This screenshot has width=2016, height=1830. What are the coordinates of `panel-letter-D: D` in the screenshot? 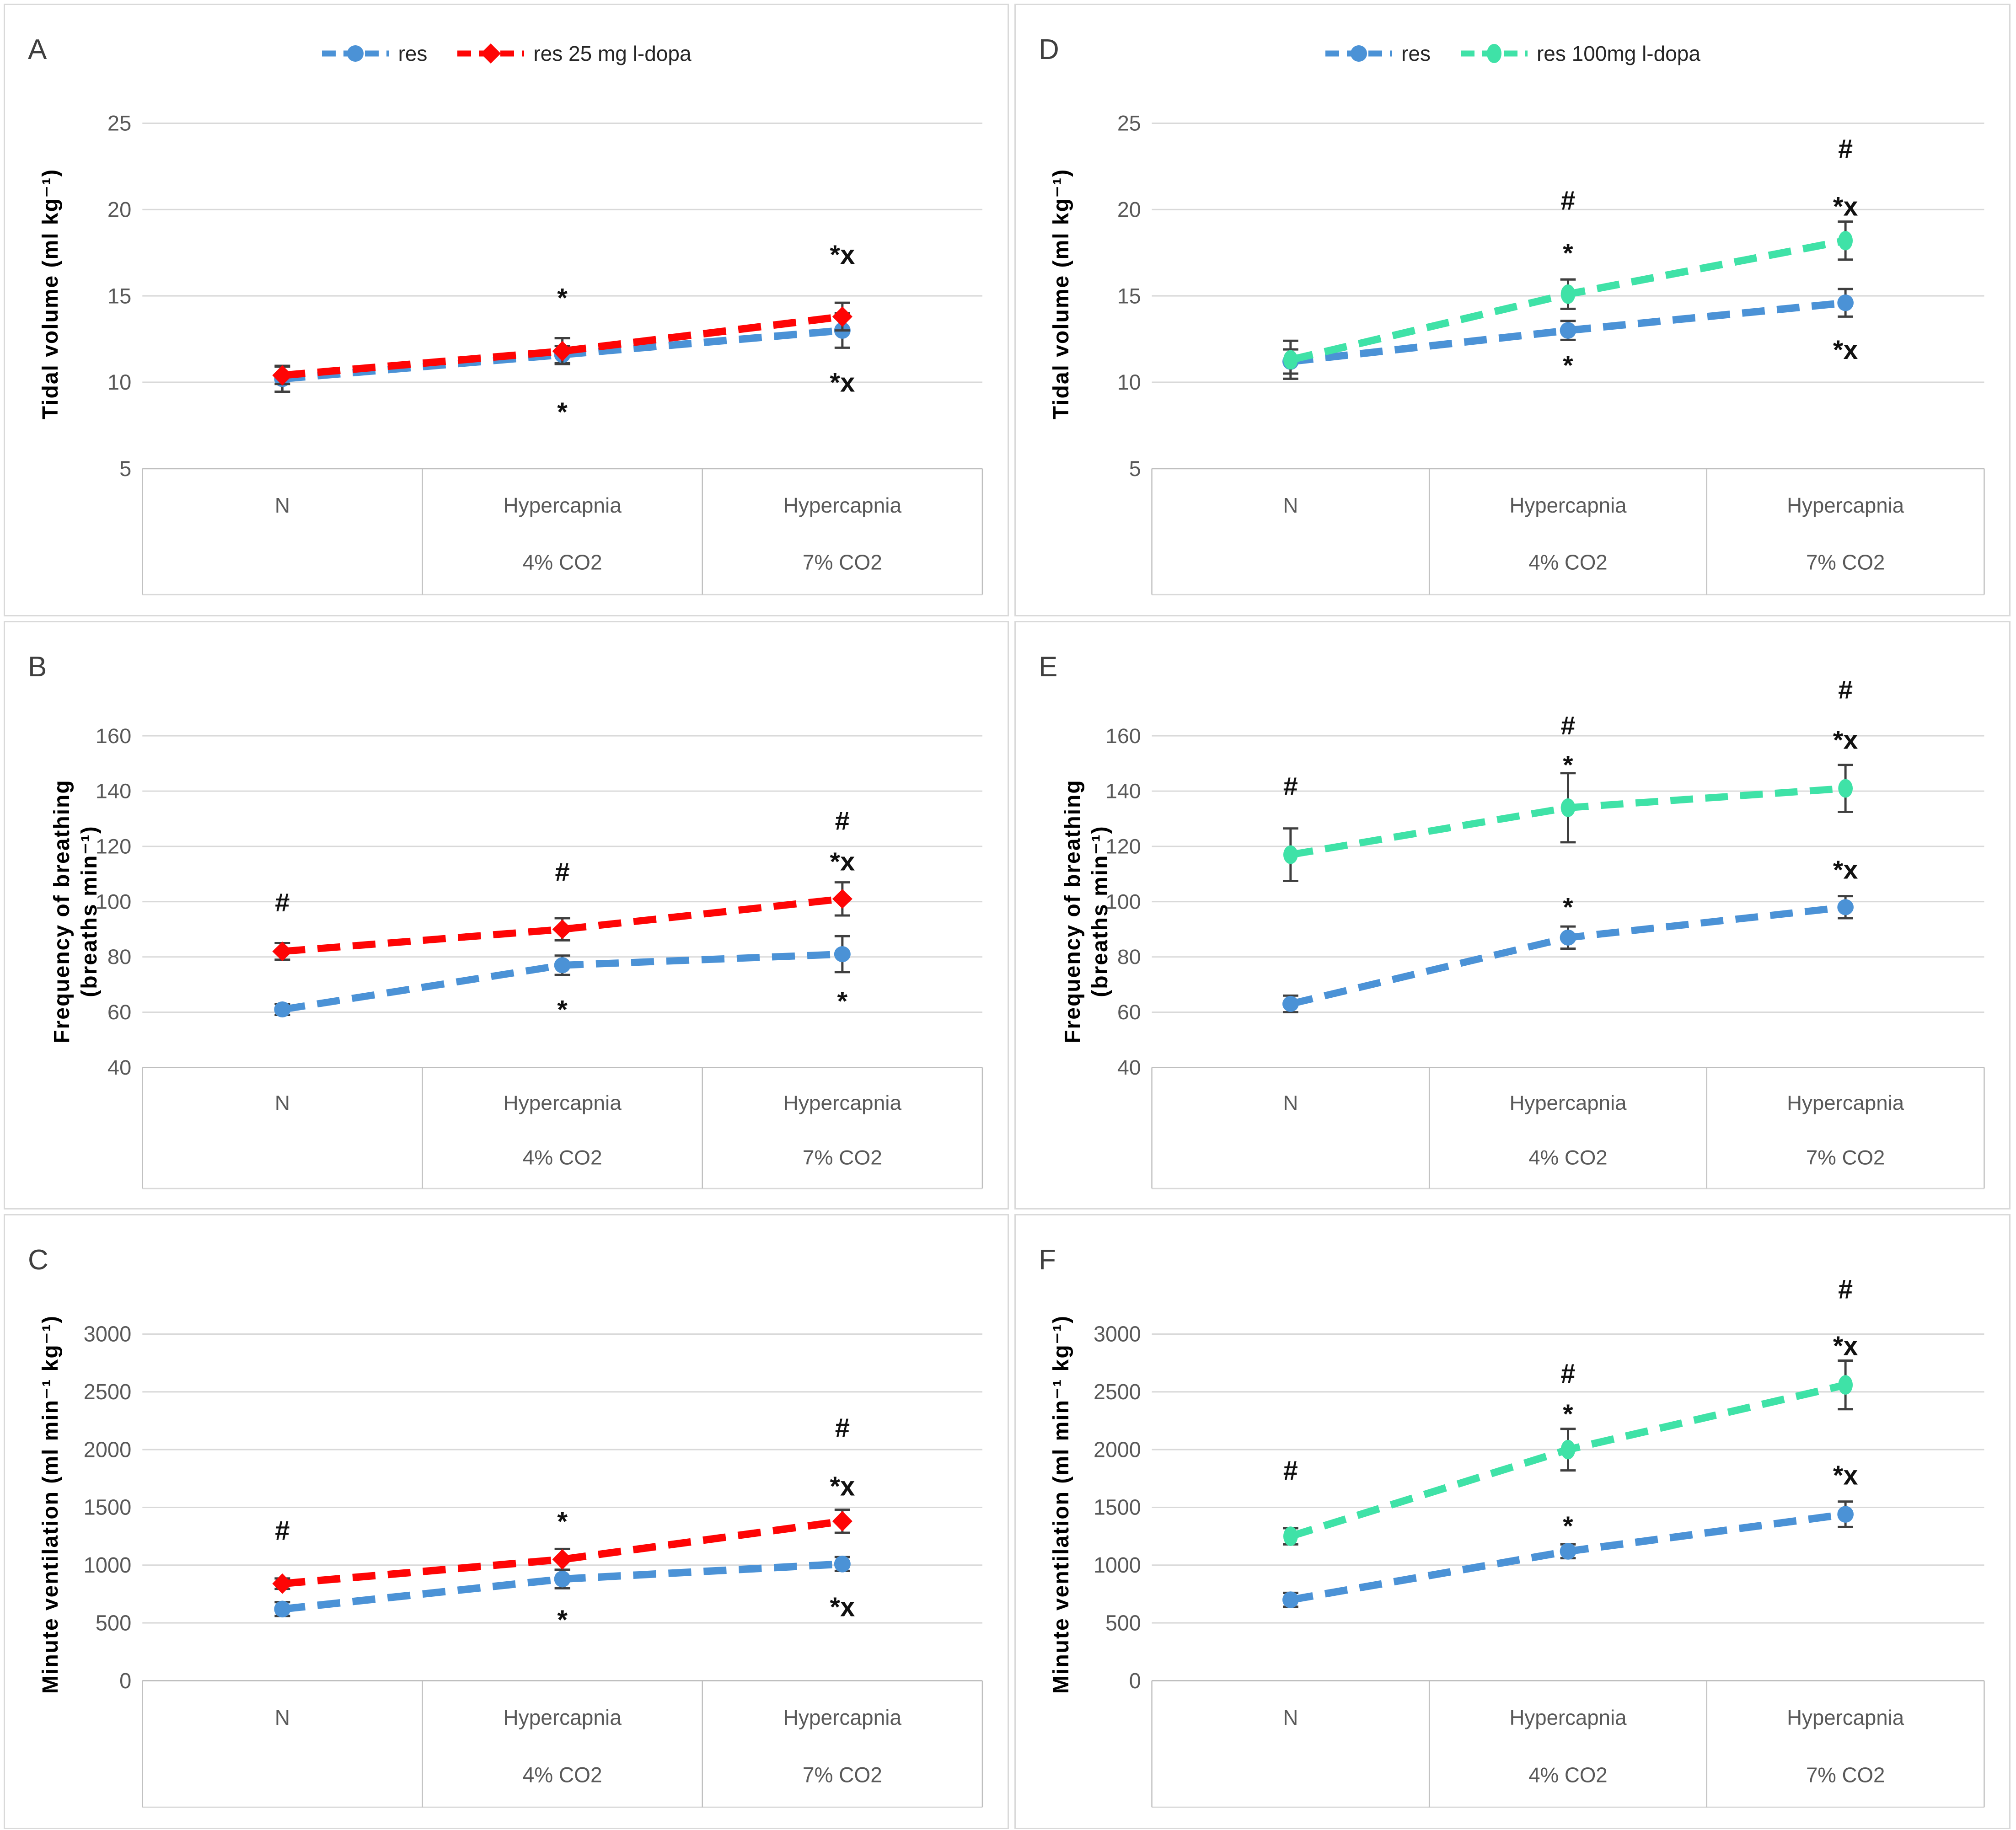 It's located at (1049, 49).